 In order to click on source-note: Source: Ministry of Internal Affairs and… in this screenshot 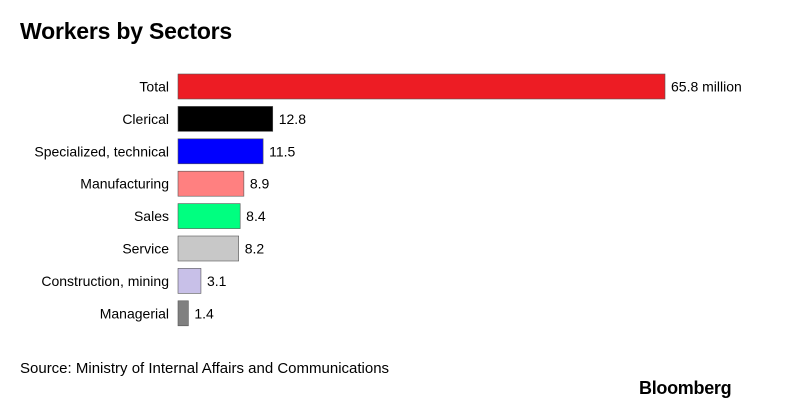, I will do `click(205, 368)`.